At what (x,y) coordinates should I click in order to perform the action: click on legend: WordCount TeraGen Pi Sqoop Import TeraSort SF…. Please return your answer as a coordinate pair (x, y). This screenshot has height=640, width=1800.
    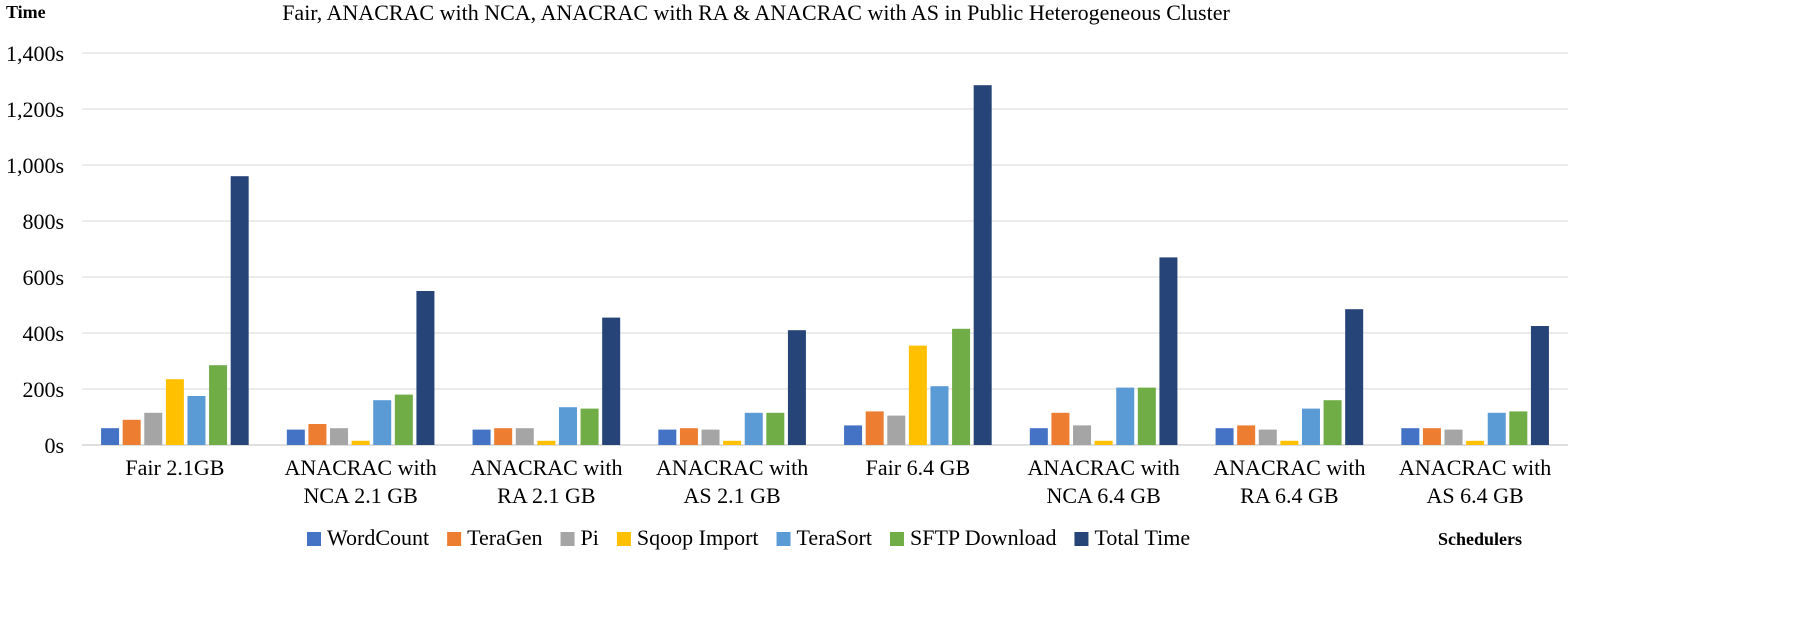
    Looking at the image, I should click on (748, 537).